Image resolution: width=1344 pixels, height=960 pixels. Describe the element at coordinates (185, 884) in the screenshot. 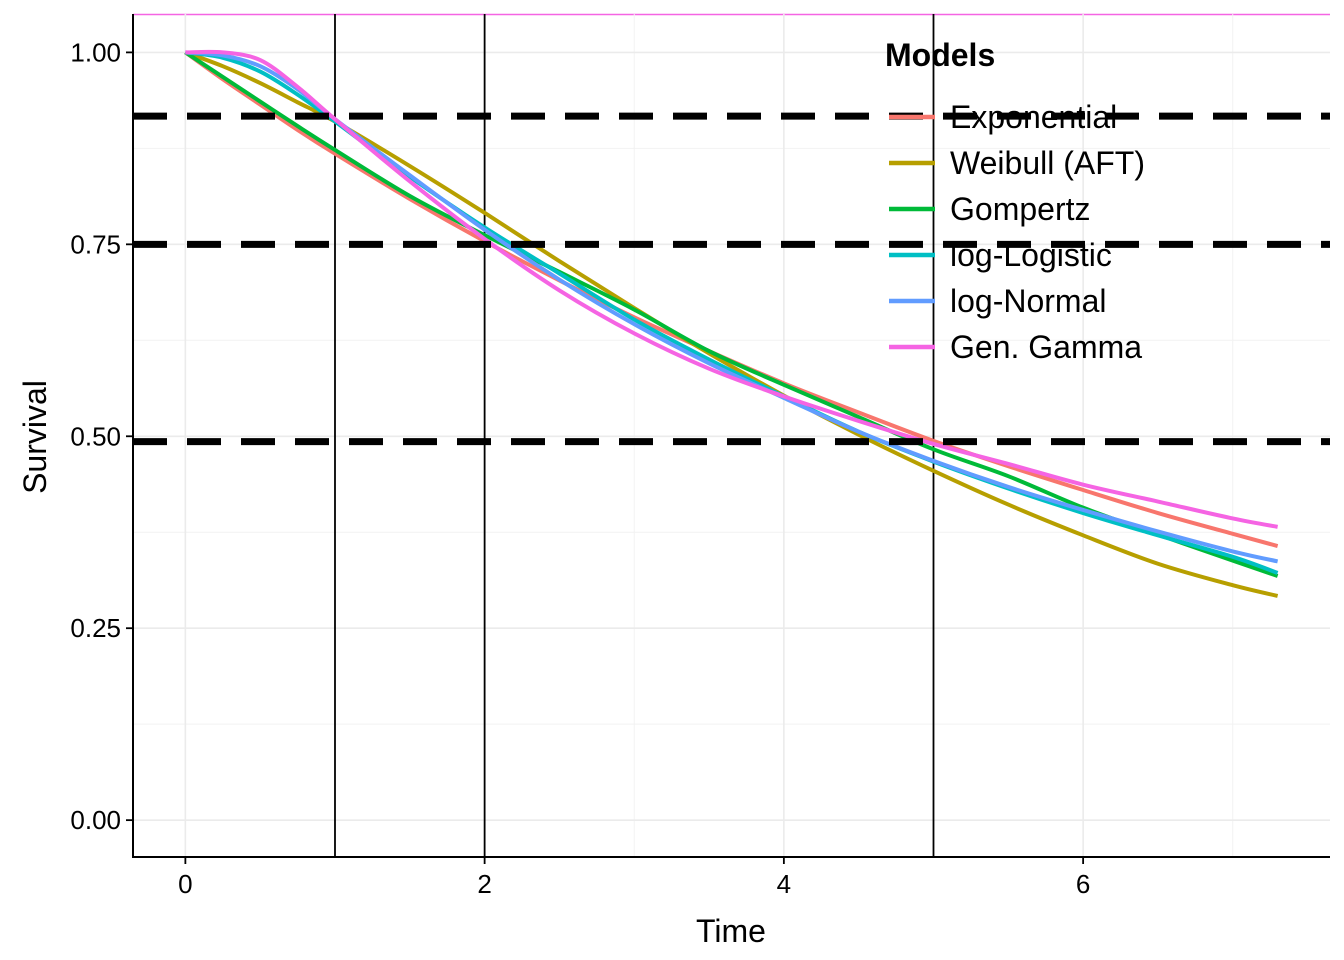

I see `x-tick-label: 0` at that location.